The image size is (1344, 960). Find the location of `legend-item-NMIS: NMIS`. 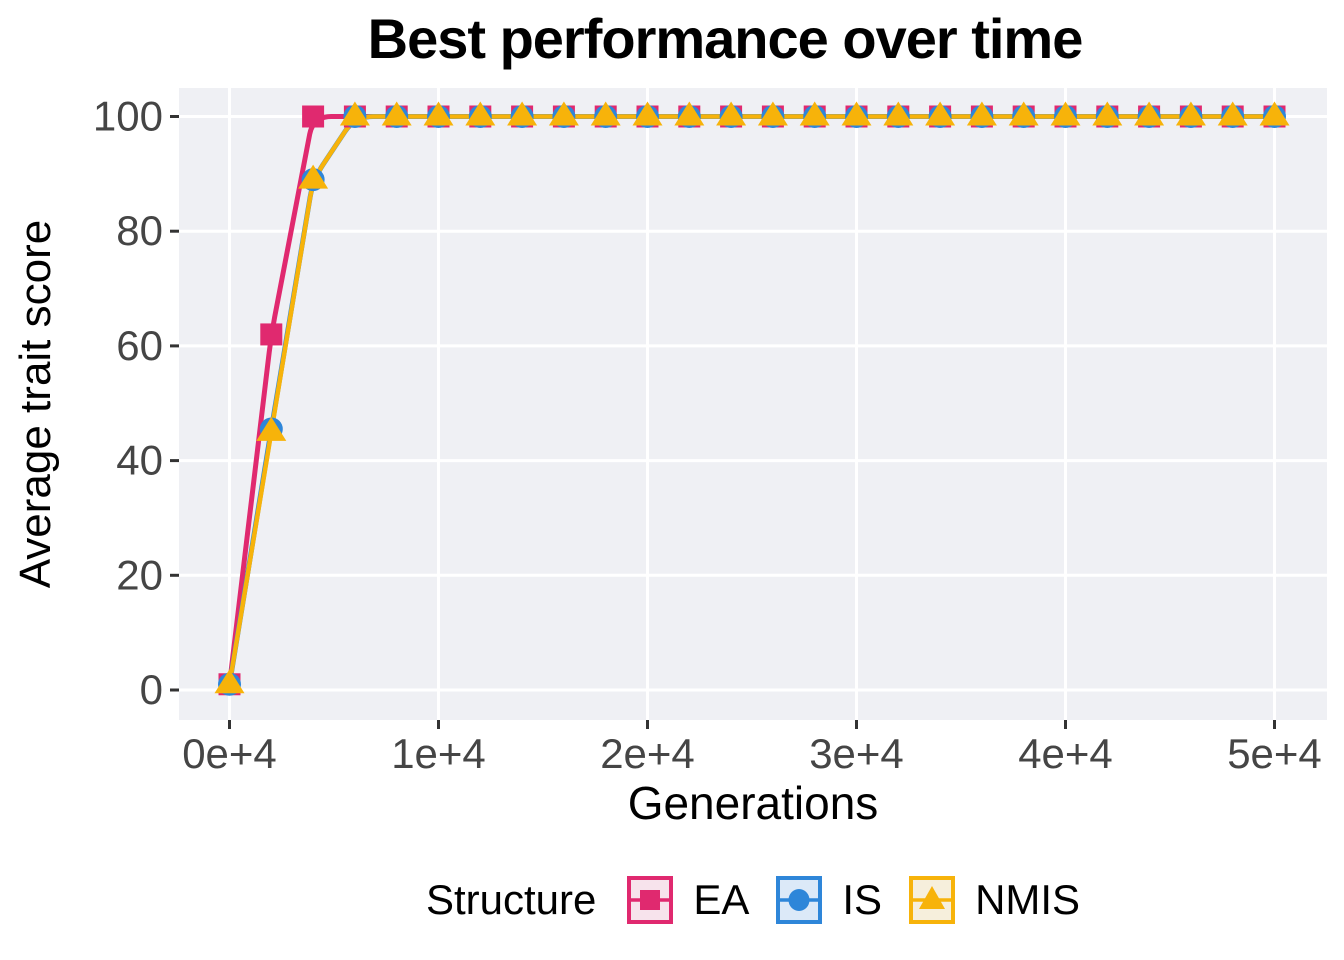

legend-item-NMIS: NMIS is located at coordinates (994, 900).